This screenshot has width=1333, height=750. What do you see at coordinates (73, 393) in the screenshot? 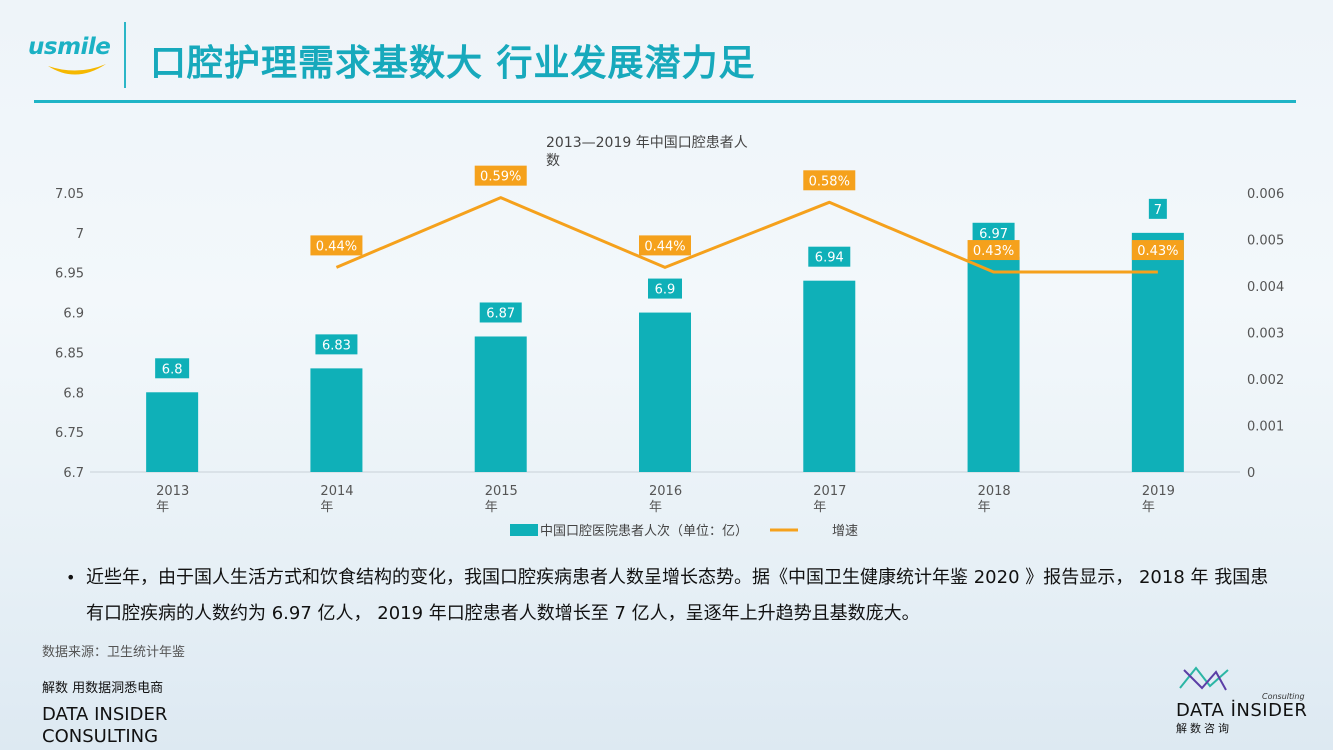
I see `y-left-tick-label: 6.8` at bounding box center [73, 393].